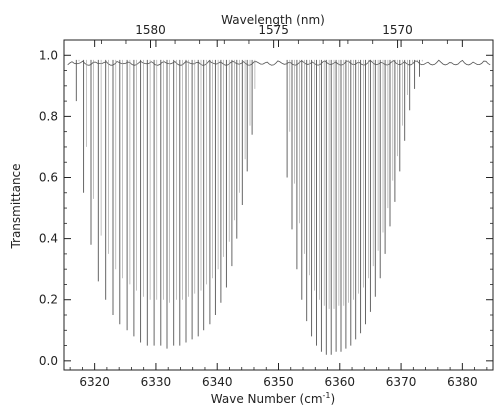 The image size is (502, 414). What do you see at coordinates (48, 55) in the screenshot?
I see `y-tick-label: 1.0` at bounding box center [48, 55].